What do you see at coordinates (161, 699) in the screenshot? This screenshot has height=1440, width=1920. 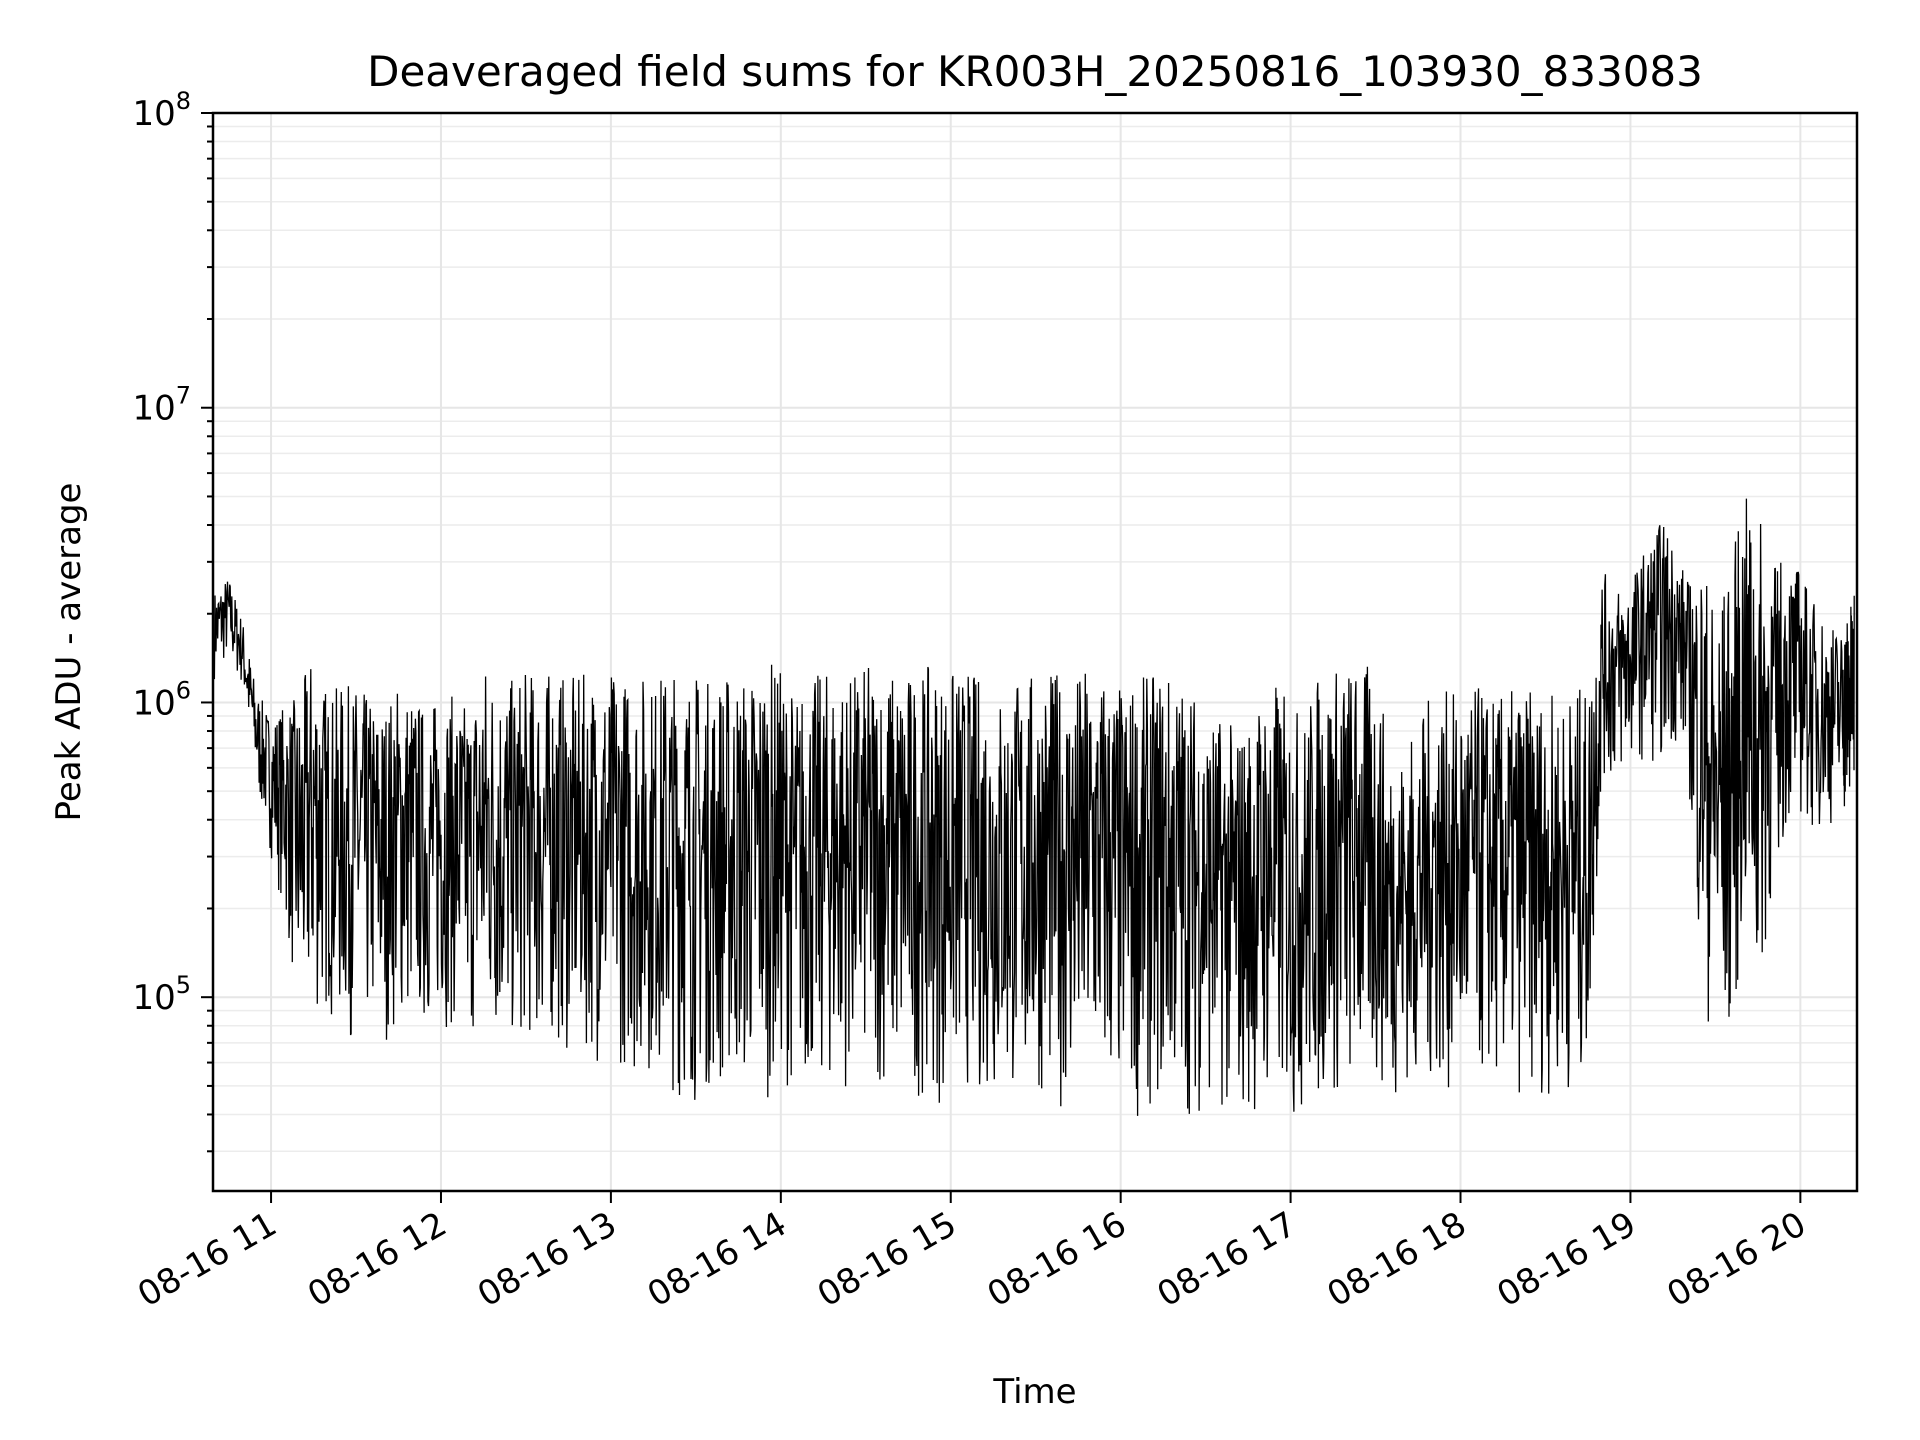 I see `y-tick-label: 10⁶` at bounding box center [161, 699].